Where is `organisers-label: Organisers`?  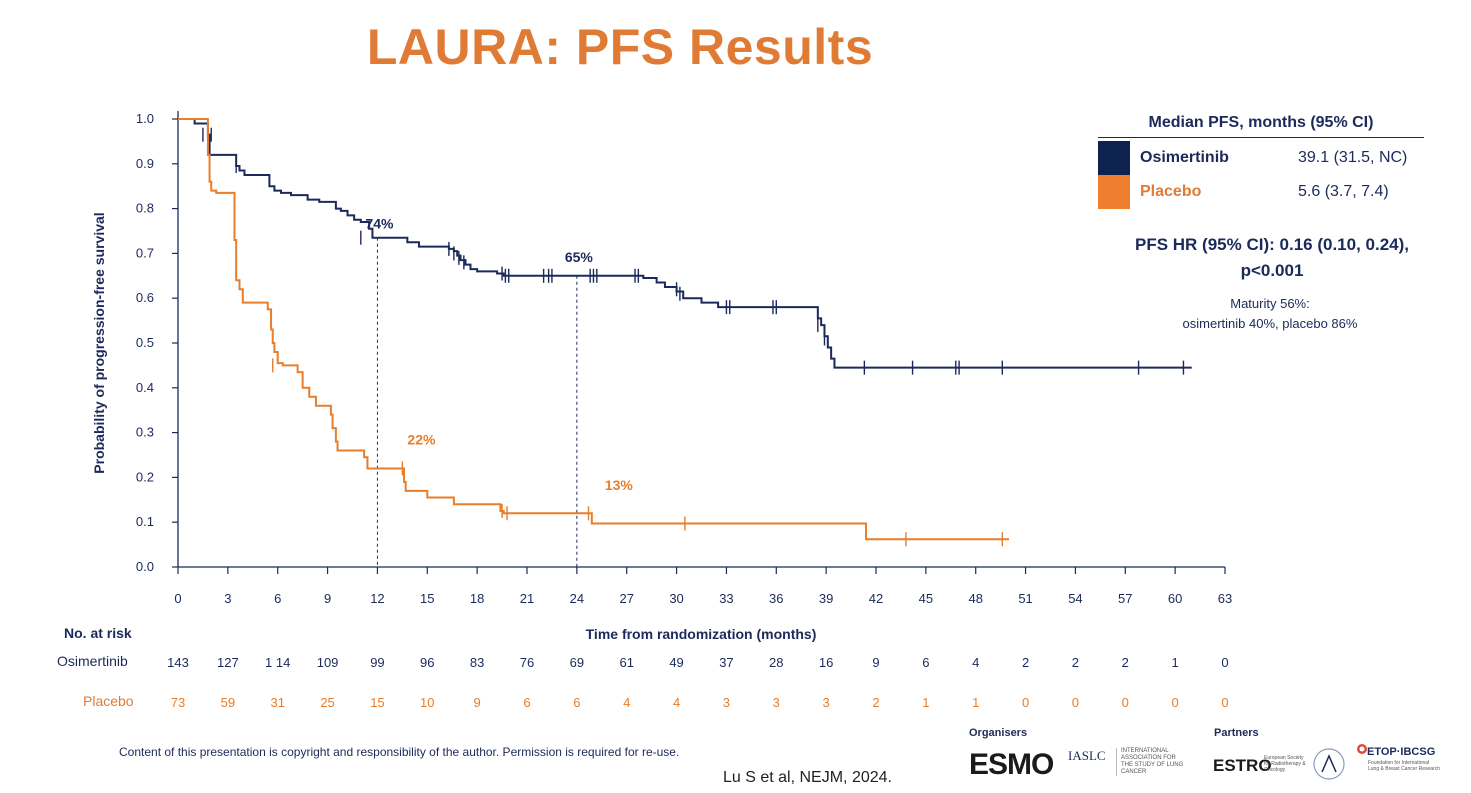
organisers-label: Organisers is located at coordinates (998, 733).